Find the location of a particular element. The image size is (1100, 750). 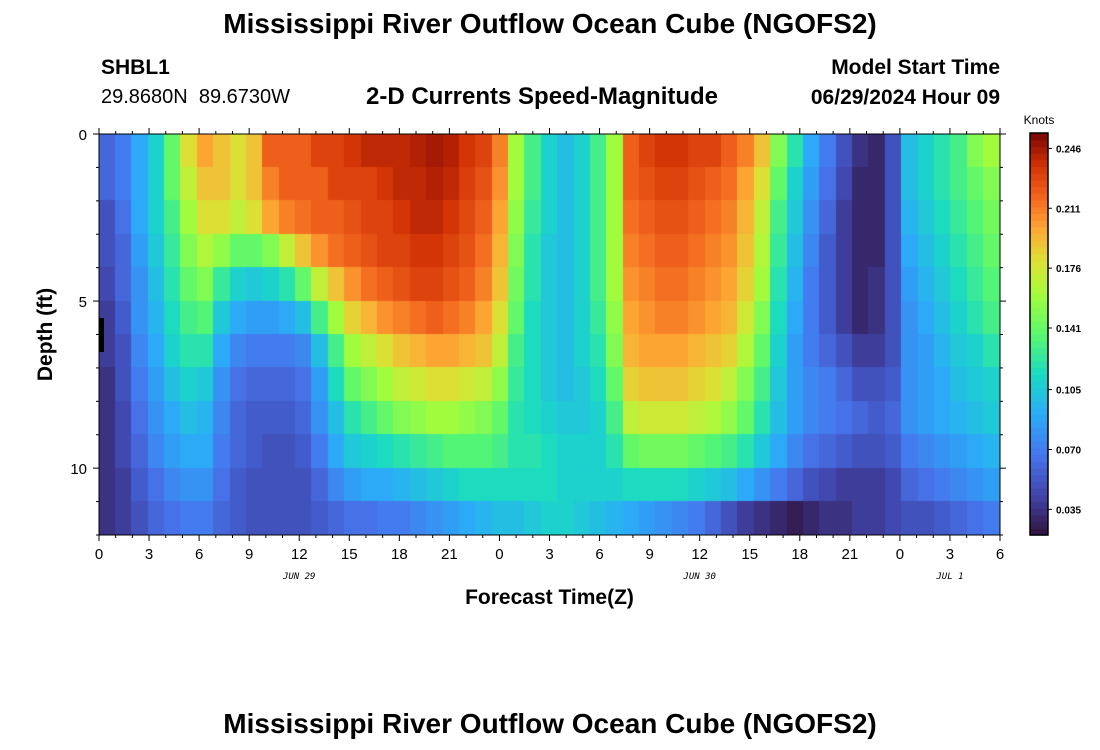

x-date-label: JUN 29 is located at coordinates (299, 577).